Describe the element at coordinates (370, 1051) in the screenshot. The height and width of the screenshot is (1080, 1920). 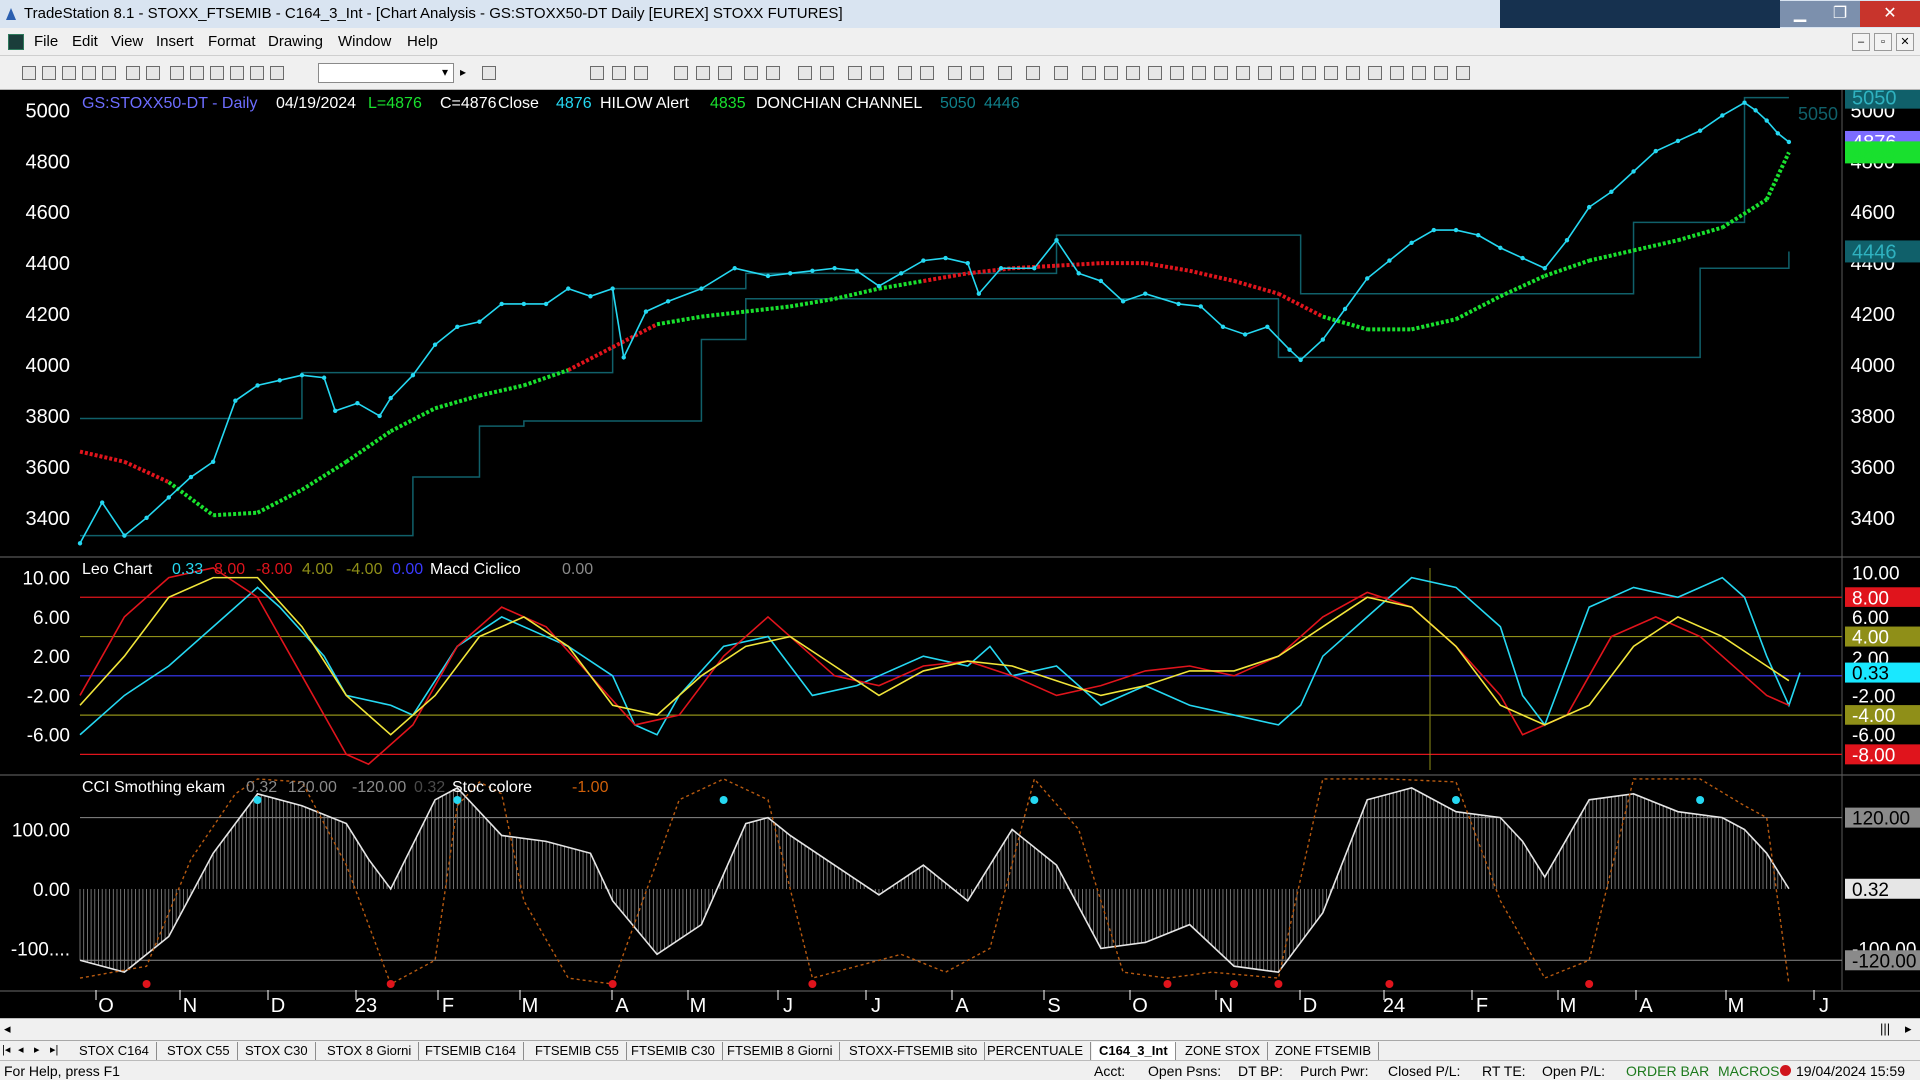
I see `tab-stox-8-giorni: STOX 8 Giorni` at that location.